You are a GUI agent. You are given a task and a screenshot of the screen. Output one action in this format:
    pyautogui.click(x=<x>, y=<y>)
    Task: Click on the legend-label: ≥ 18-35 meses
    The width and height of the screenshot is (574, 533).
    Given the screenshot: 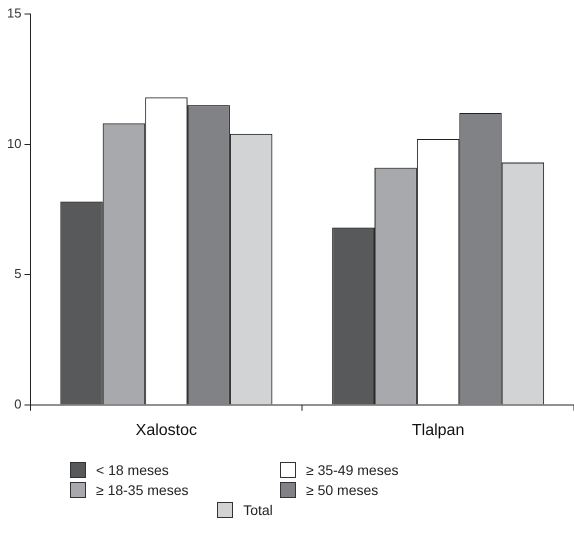 What is the action you would take?
    pyautogui.click(x=142, y=490)
    